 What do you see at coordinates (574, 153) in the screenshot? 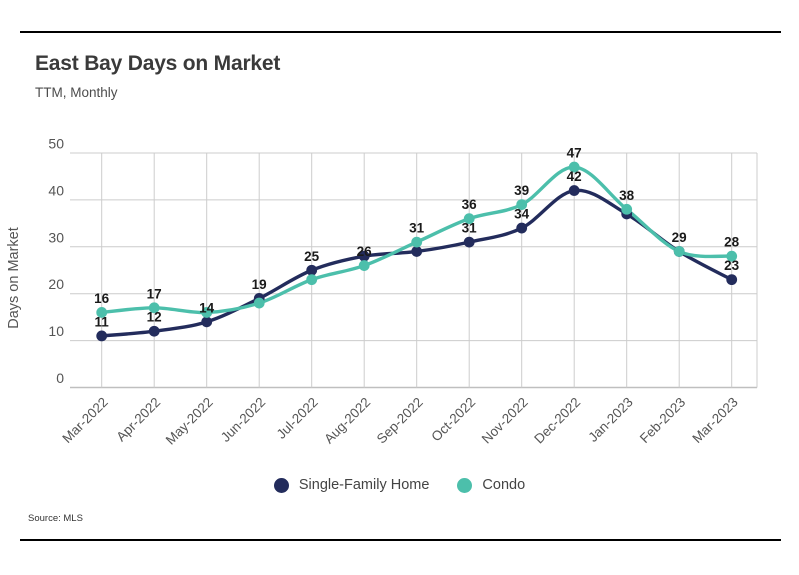
I see `point-label: 47` at bounding box center [574, 153].